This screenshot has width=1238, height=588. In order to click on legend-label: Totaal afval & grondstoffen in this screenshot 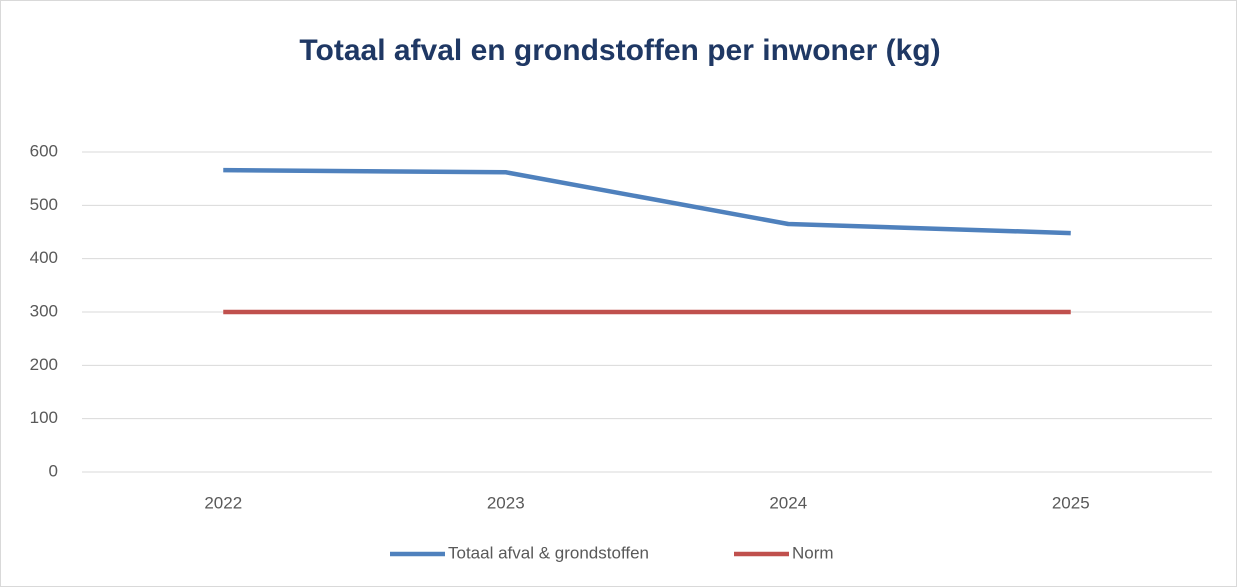, I will do `click(548, 552)`.